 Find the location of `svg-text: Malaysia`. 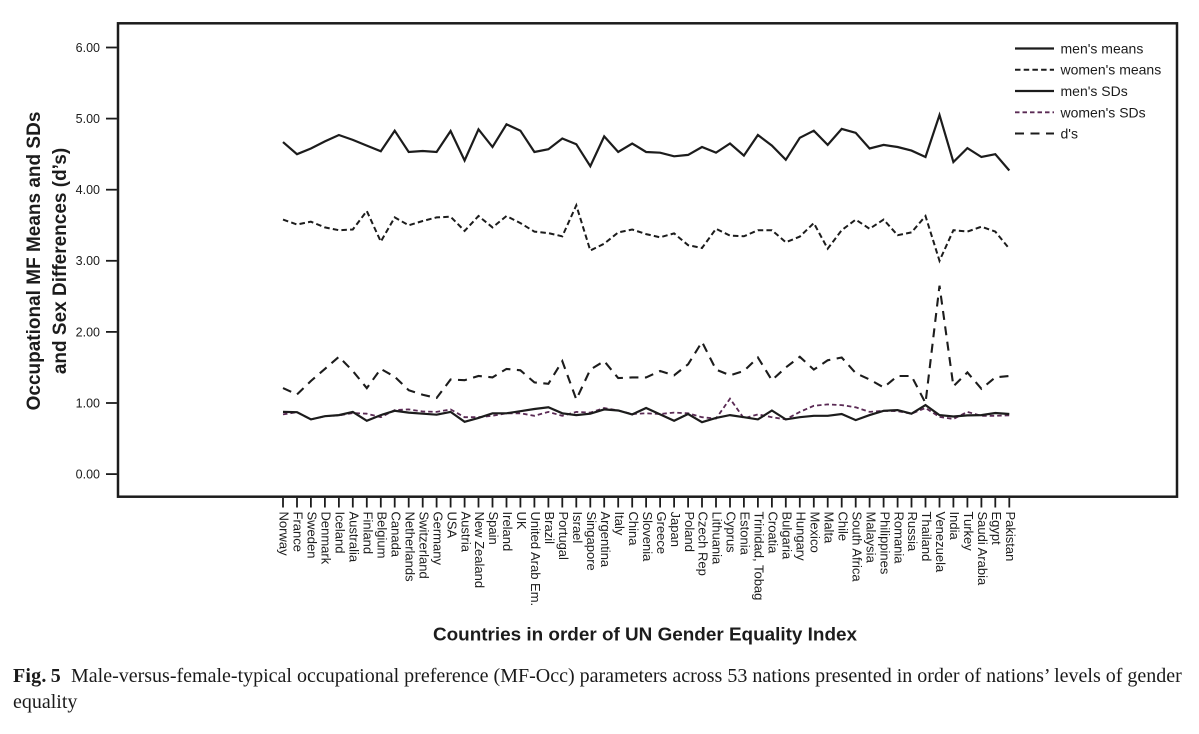

svg-text: Malaysia is located at coordinates (870, 538).